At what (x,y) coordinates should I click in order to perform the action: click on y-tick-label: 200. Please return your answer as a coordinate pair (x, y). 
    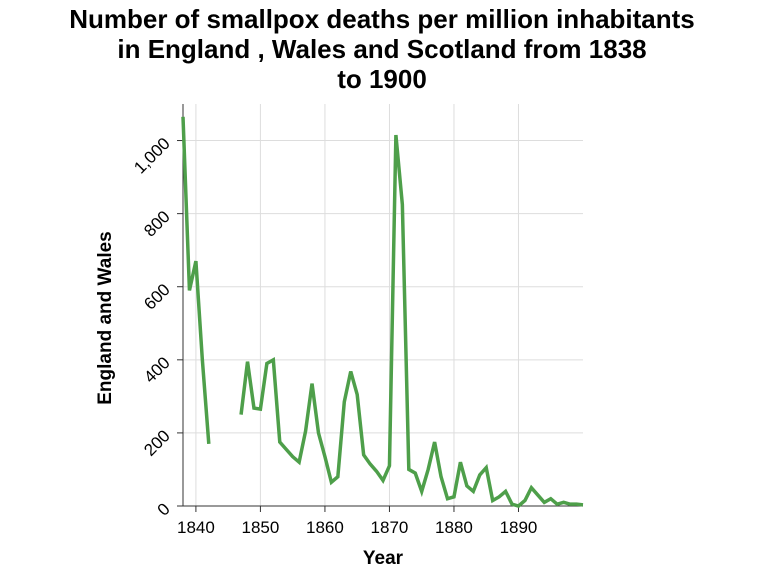
    Looking at the image, I should click on (156, 442).